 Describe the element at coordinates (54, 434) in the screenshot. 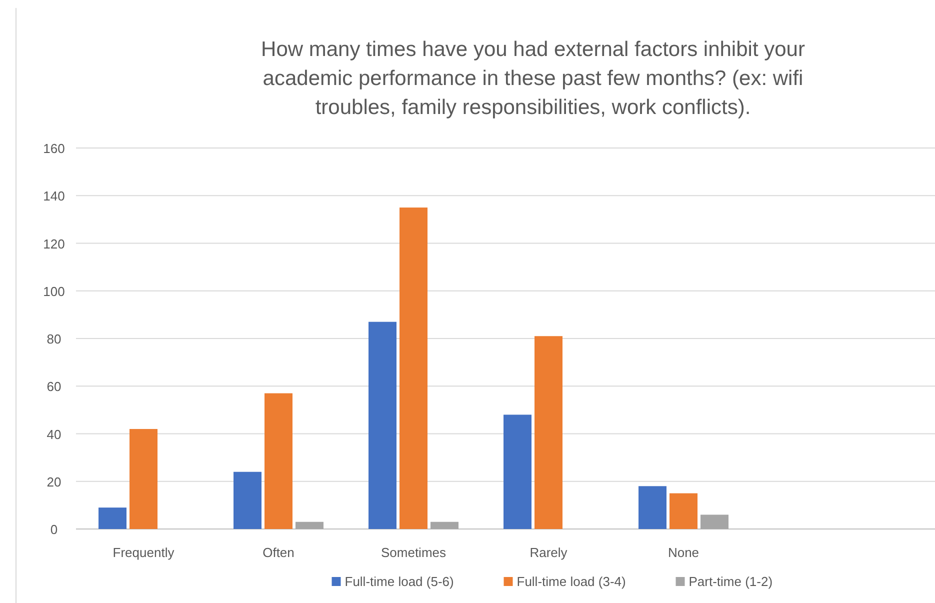

I see `y-tick-label: 40` at that location.